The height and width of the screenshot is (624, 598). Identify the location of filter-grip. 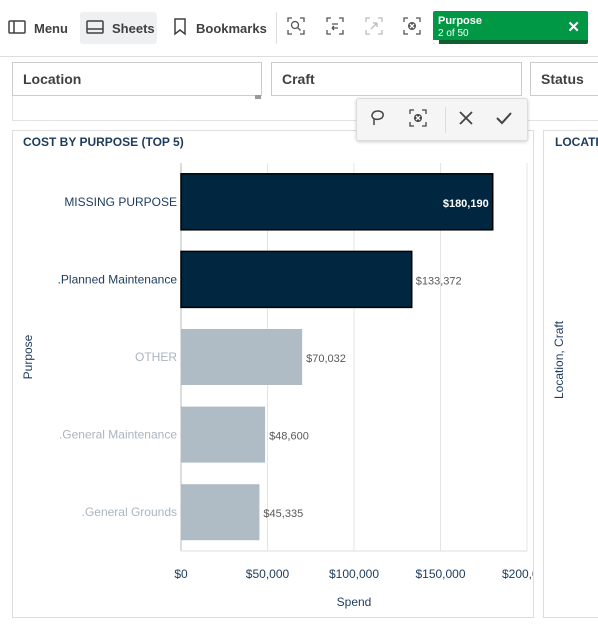
(258, 97).